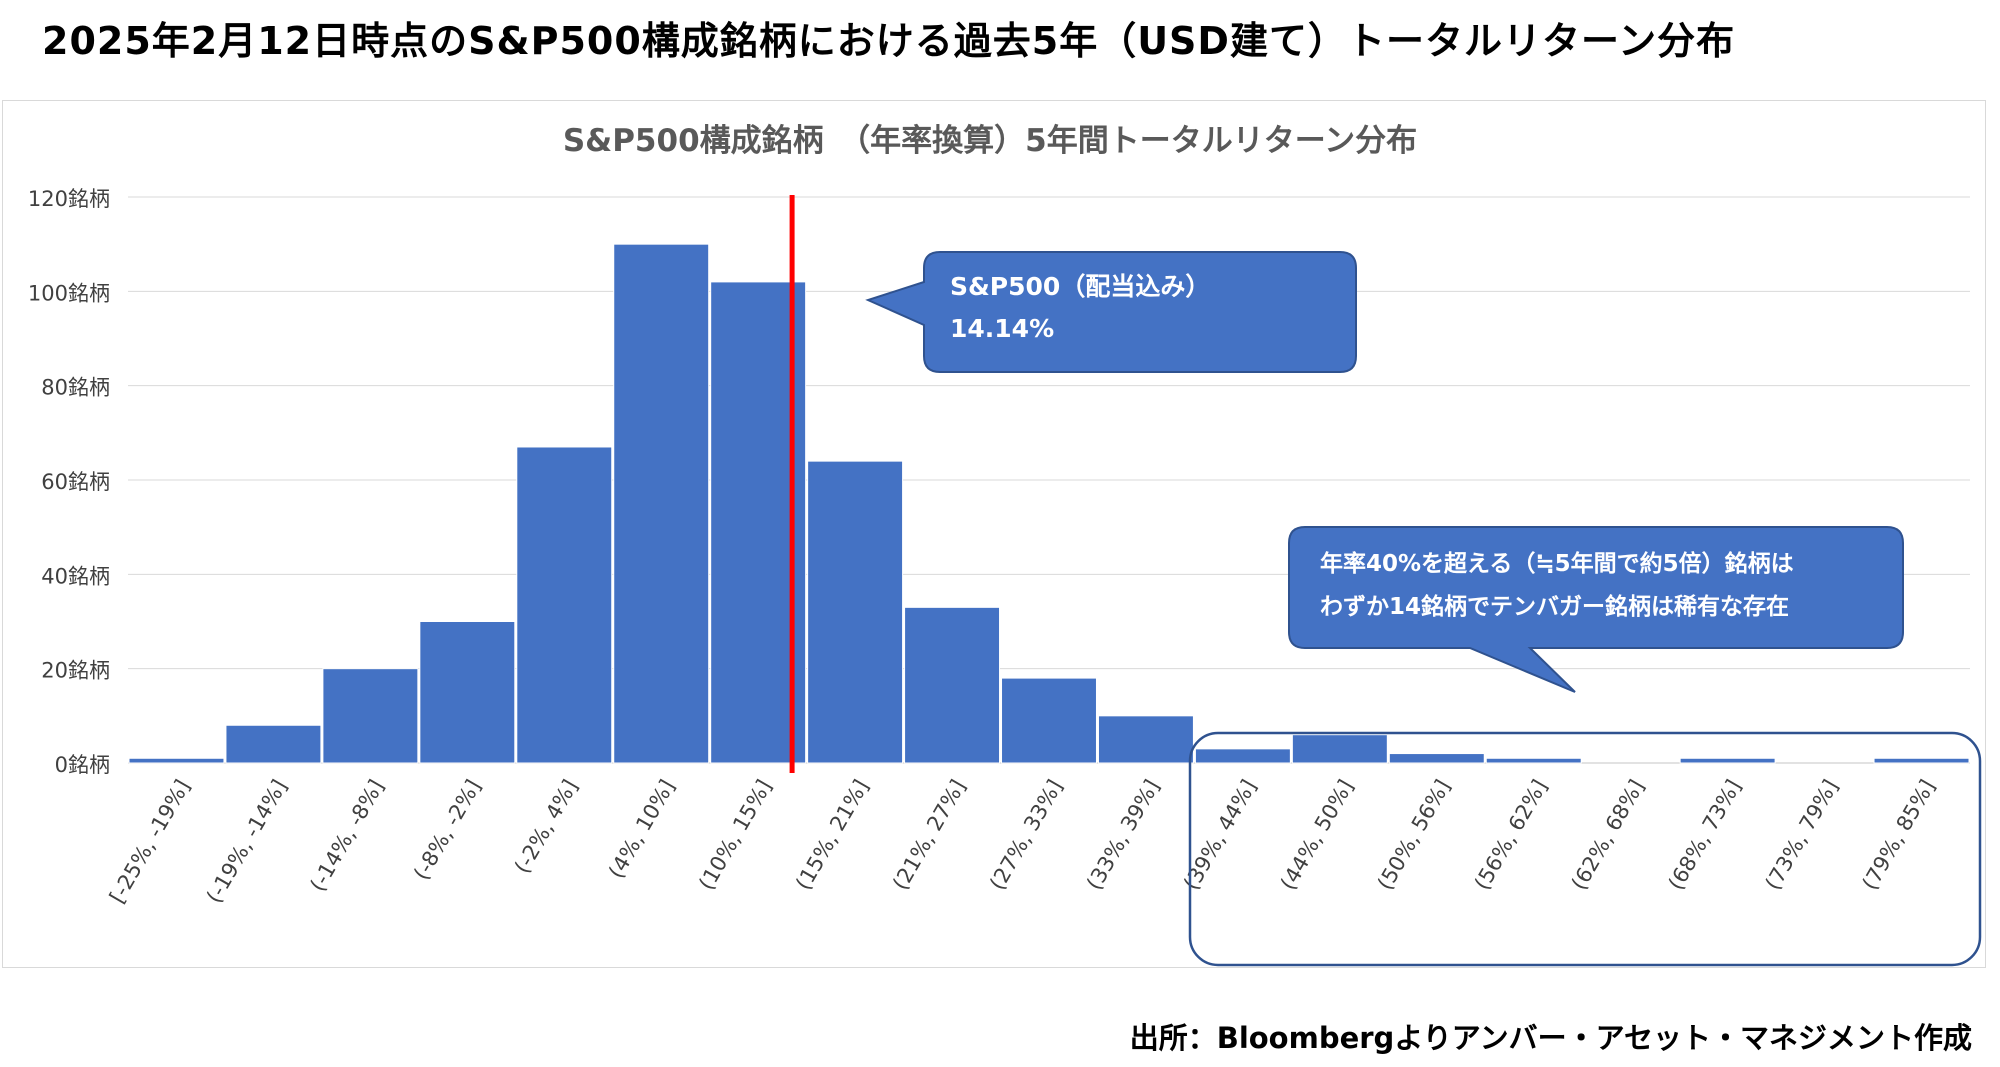 The height and width of the screenshot is (1067, 2000). What do you see at coordinates (69, 293) in the screenshot?
I see `y-tick-label: 100銘柄` at bounding box center [69, 293].